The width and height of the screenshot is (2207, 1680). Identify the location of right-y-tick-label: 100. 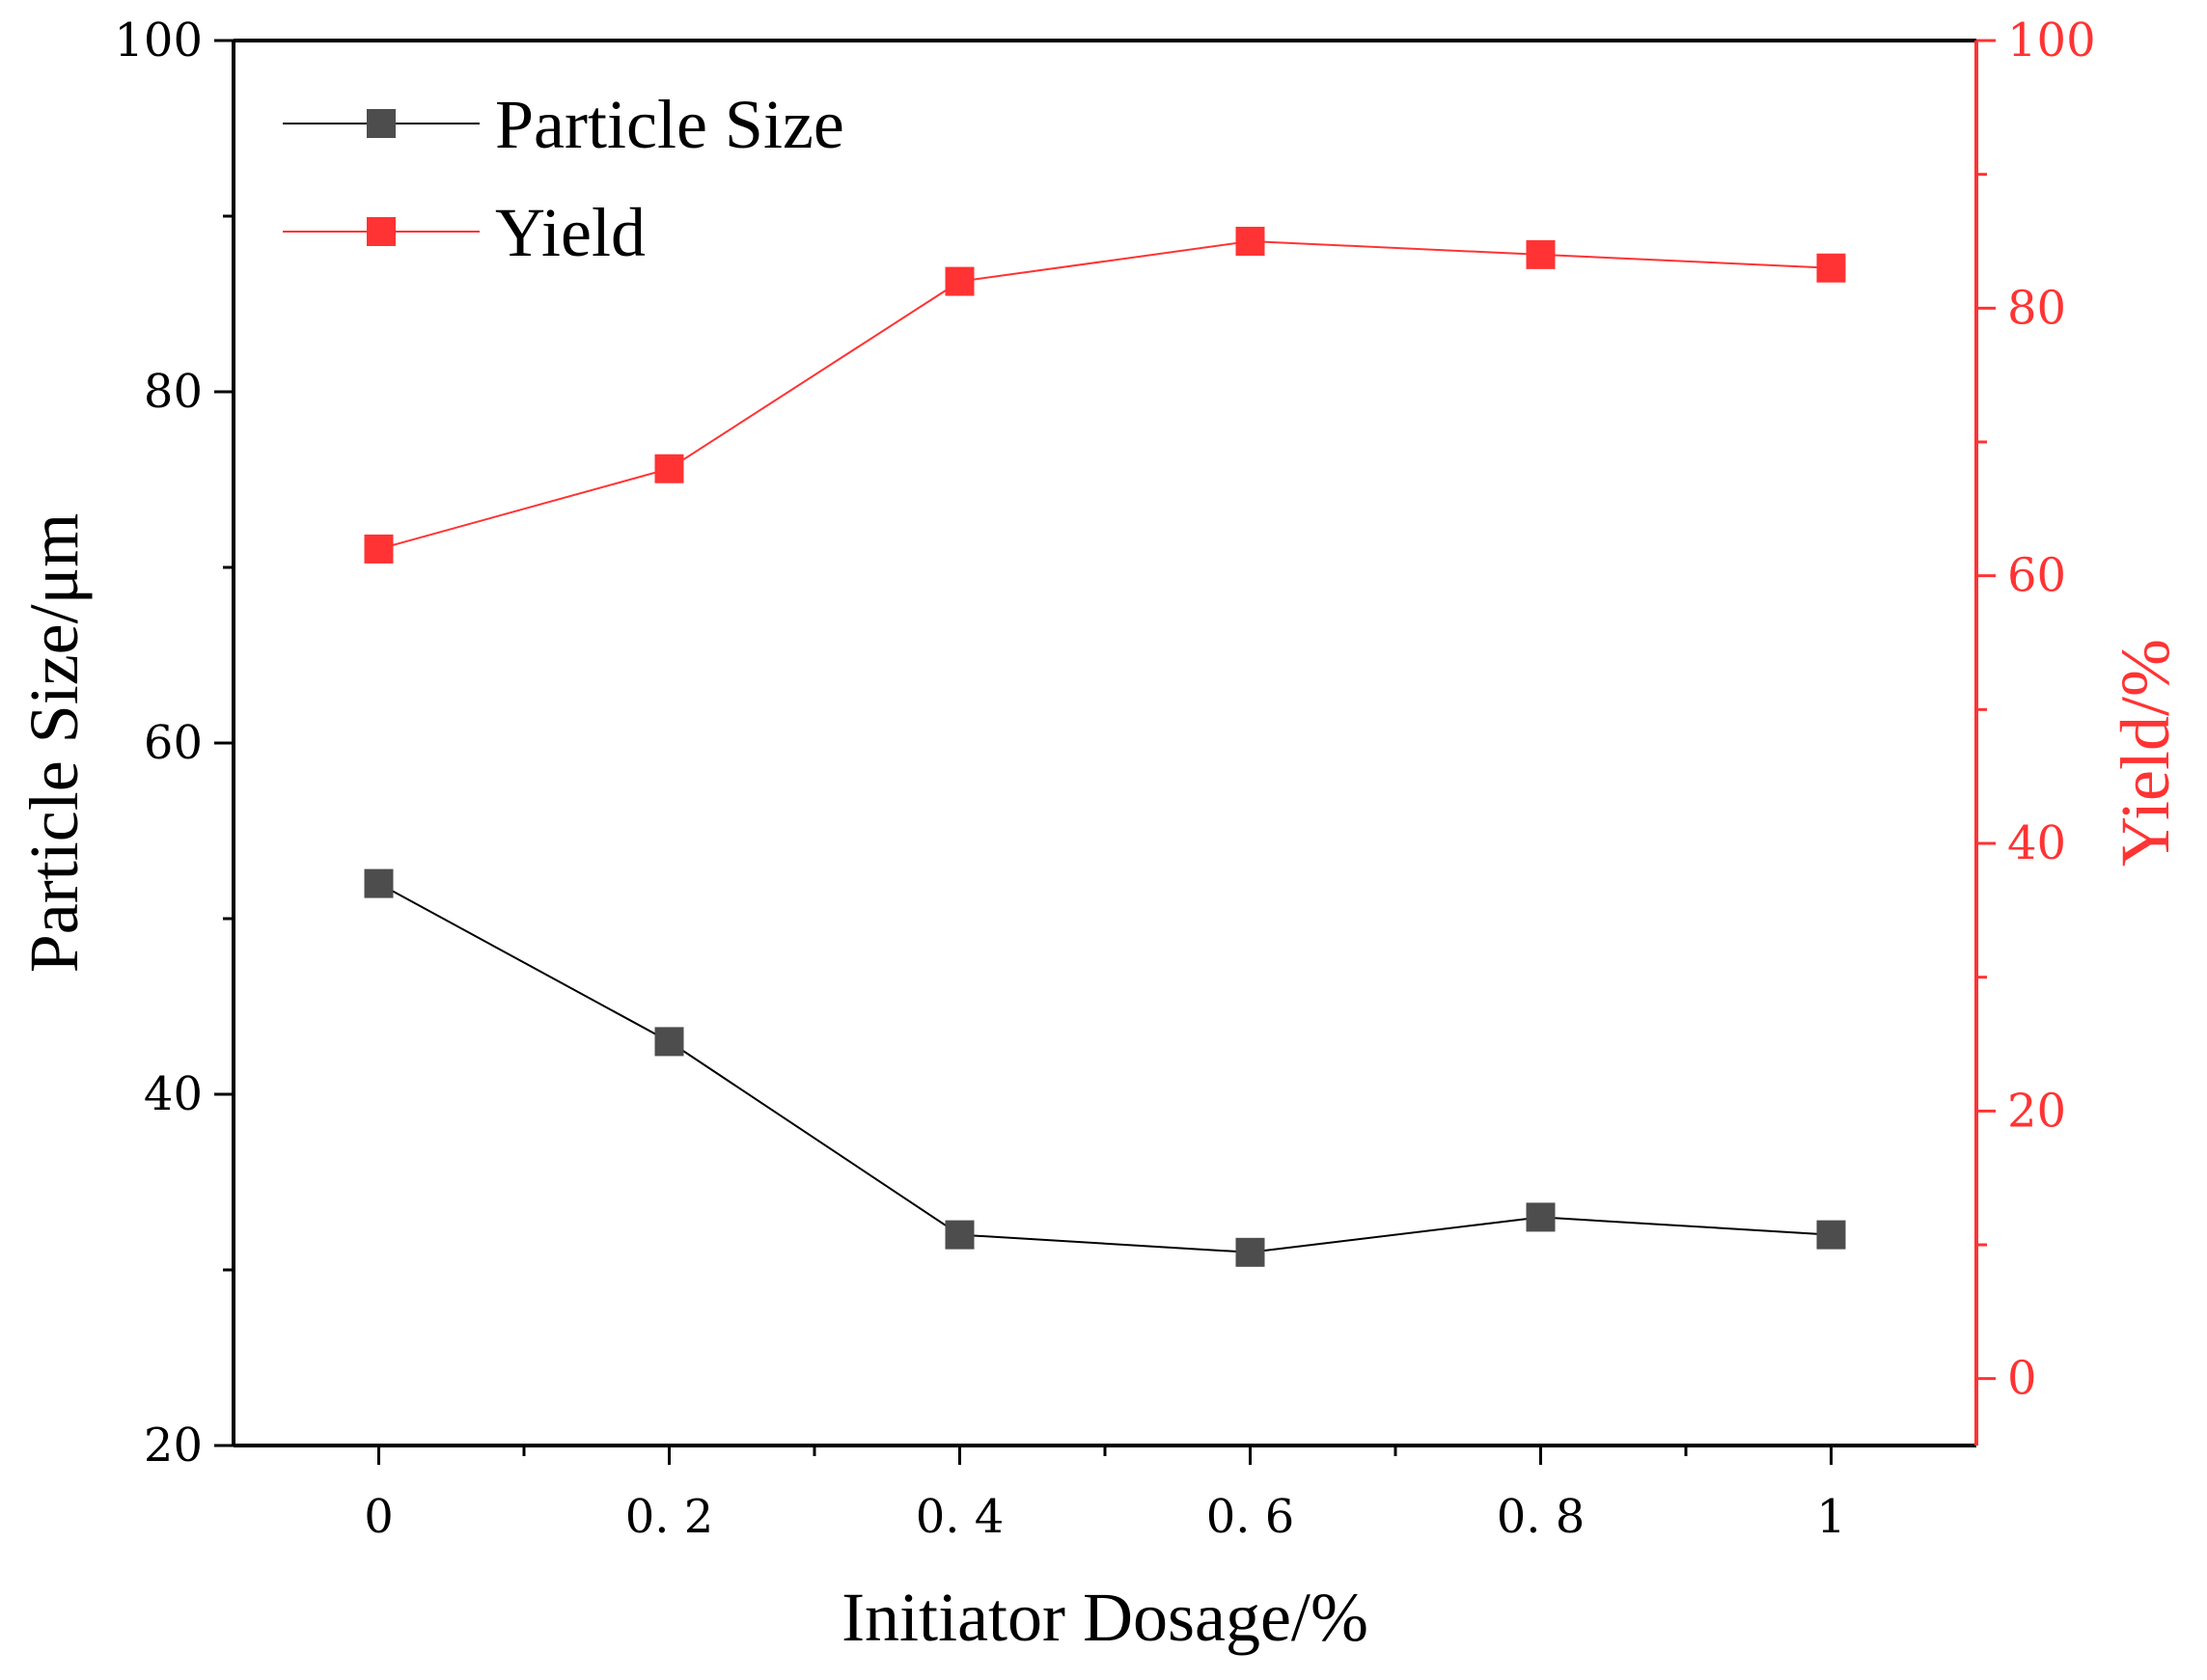
(2051, 41).